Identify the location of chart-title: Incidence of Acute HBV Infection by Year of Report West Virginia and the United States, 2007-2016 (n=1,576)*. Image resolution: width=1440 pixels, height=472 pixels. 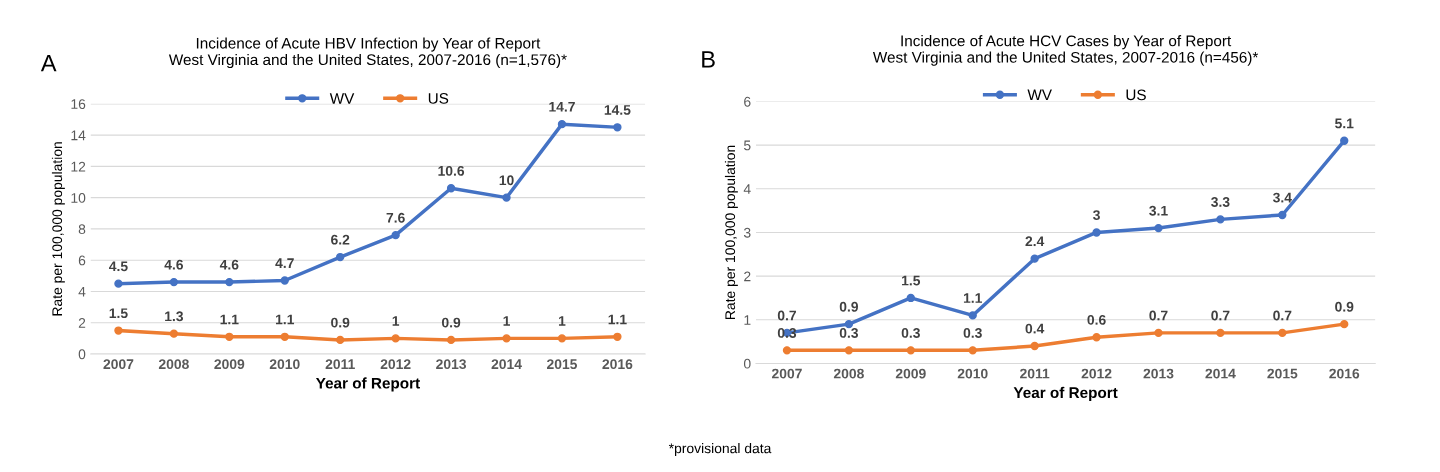
(367, 53).